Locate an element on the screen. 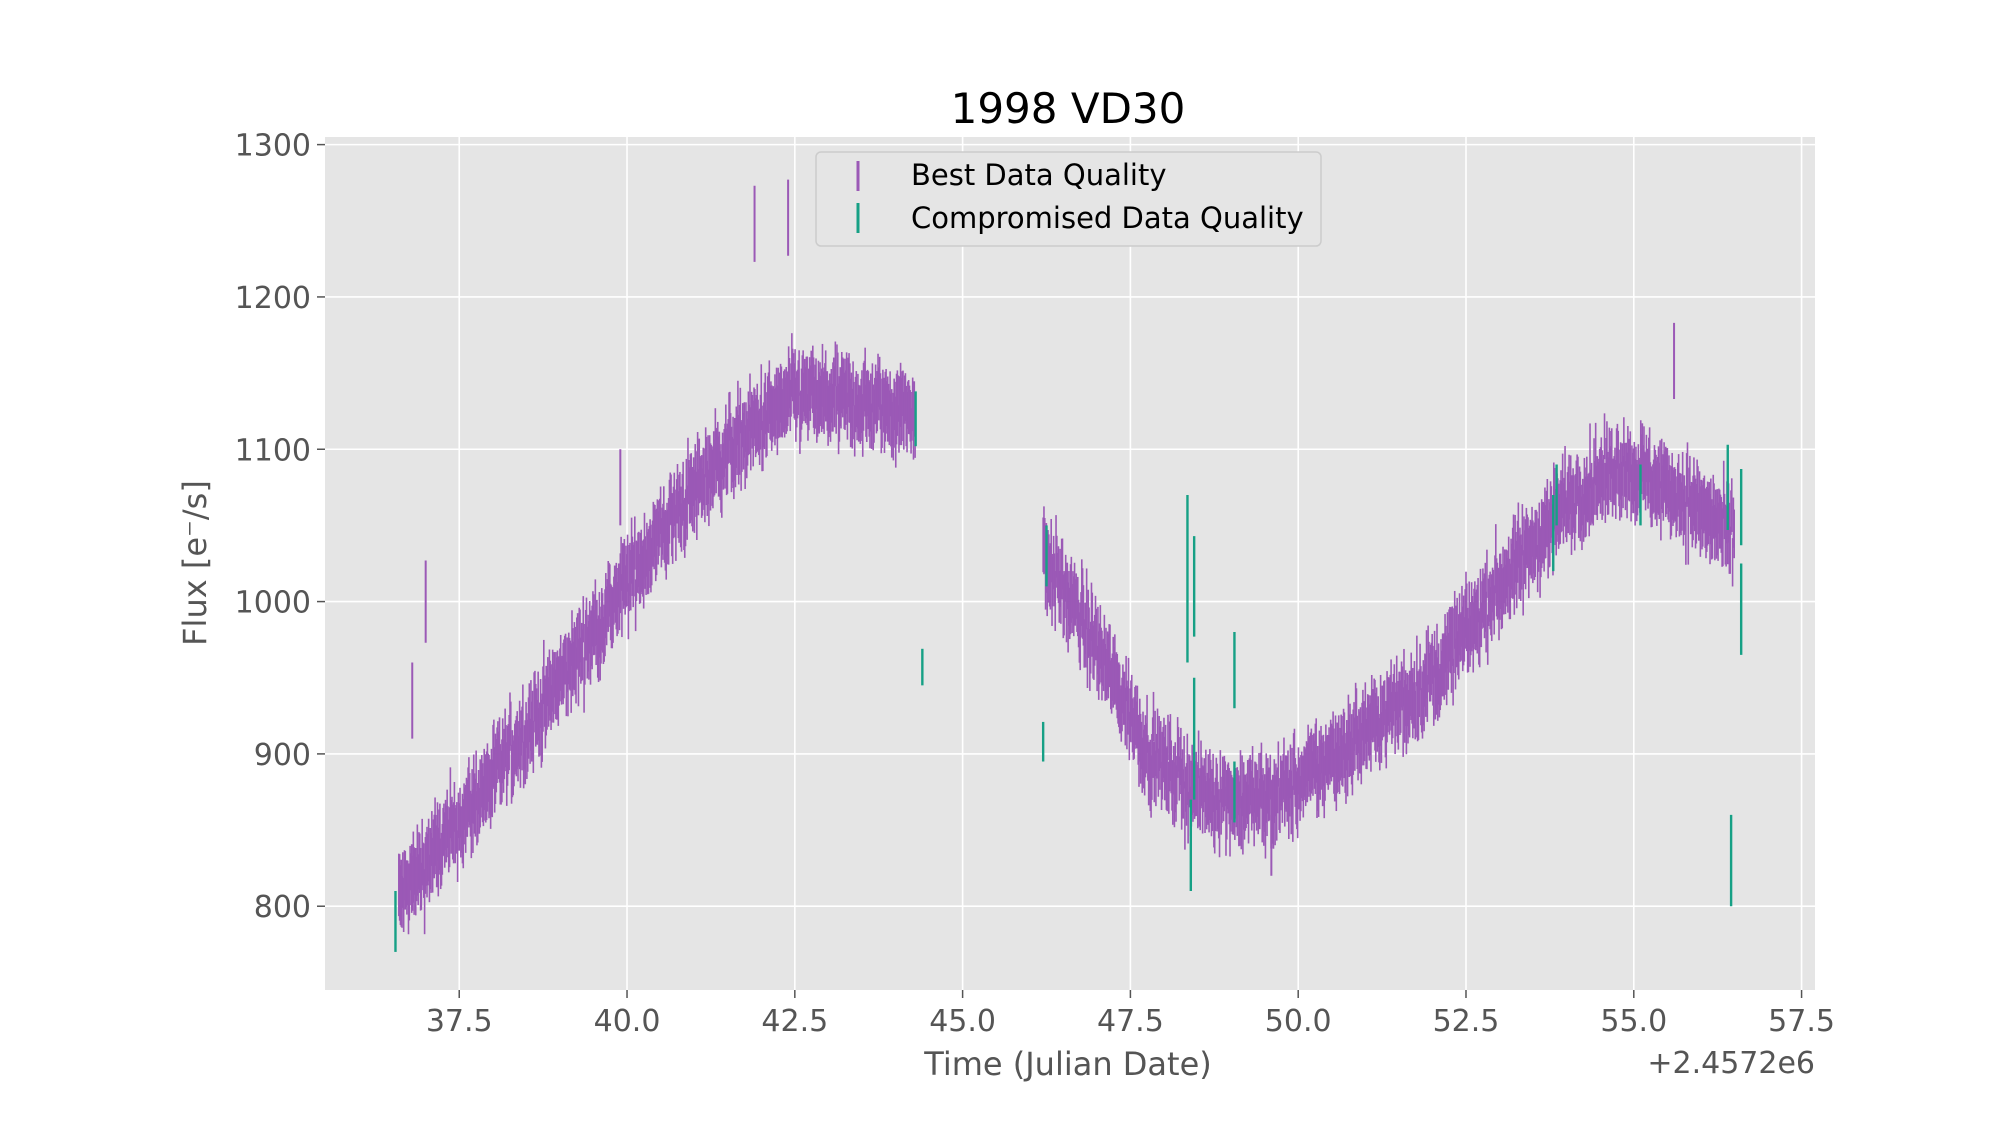 The width and height of the screenshot is (1999, 1125). x-tick-label: 55.0 is located at coordinates (1633, 1021).